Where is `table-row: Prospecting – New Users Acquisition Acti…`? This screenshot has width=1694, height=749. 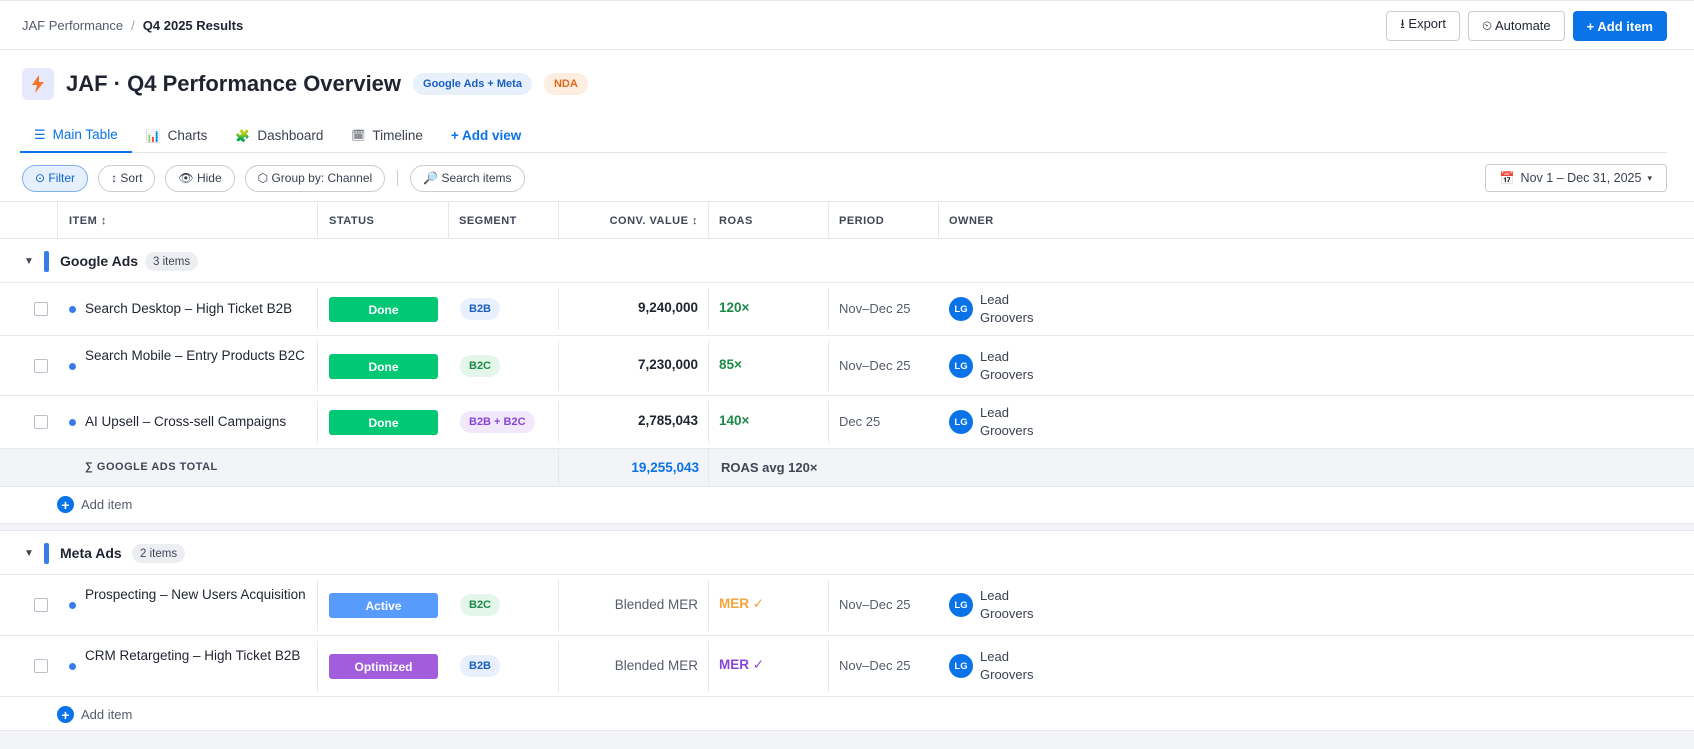 table-row: Prospecting – New Users Acquisition Acti… is located at coordinates (847, 605).